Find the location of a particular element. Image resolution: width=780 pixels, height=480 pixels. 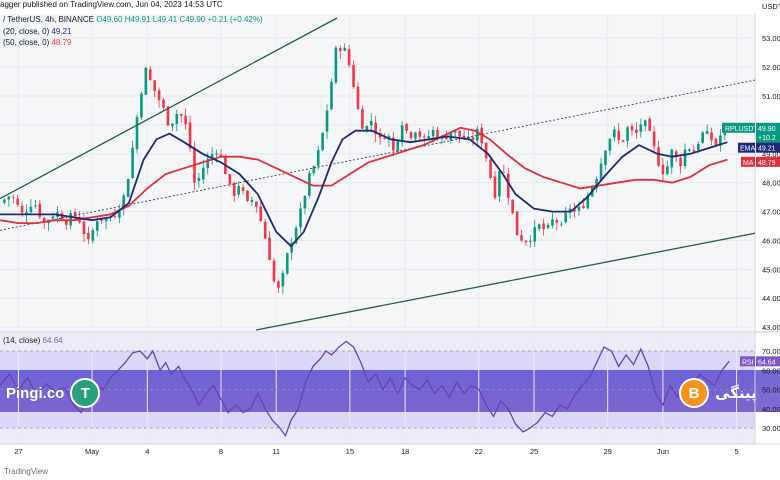

price-tick-label: 49.00 is located at coordinates (771, 154).